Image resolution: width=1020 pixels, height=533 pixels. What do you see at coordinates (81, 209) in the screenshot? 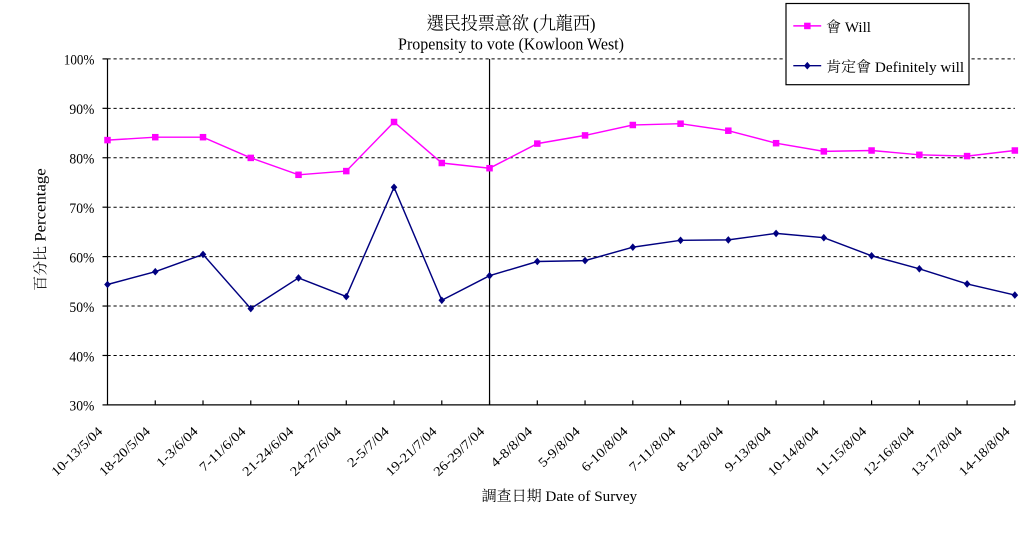
I see `svg-text: 70%` at bounding box center [81, 209].